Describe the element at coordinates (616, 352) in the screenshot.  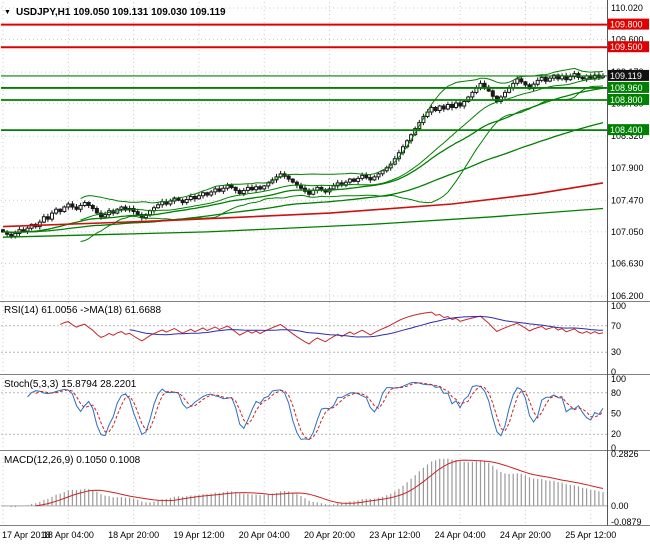
I see `rsi-tick-label: 30` at that location.